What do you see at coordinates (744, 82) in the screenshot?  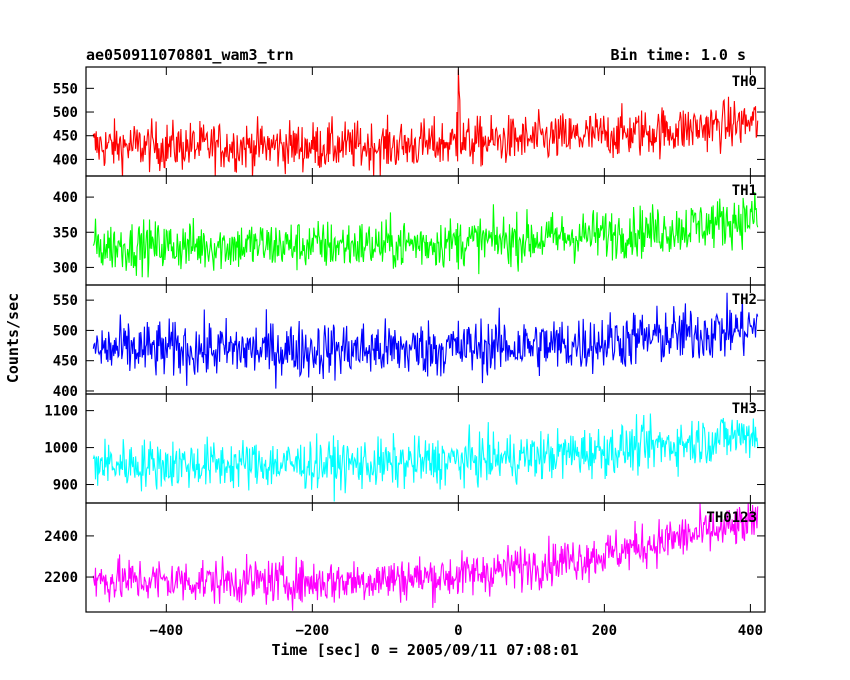 I see `panel-label: TH0` at bounding box center [744, 82].